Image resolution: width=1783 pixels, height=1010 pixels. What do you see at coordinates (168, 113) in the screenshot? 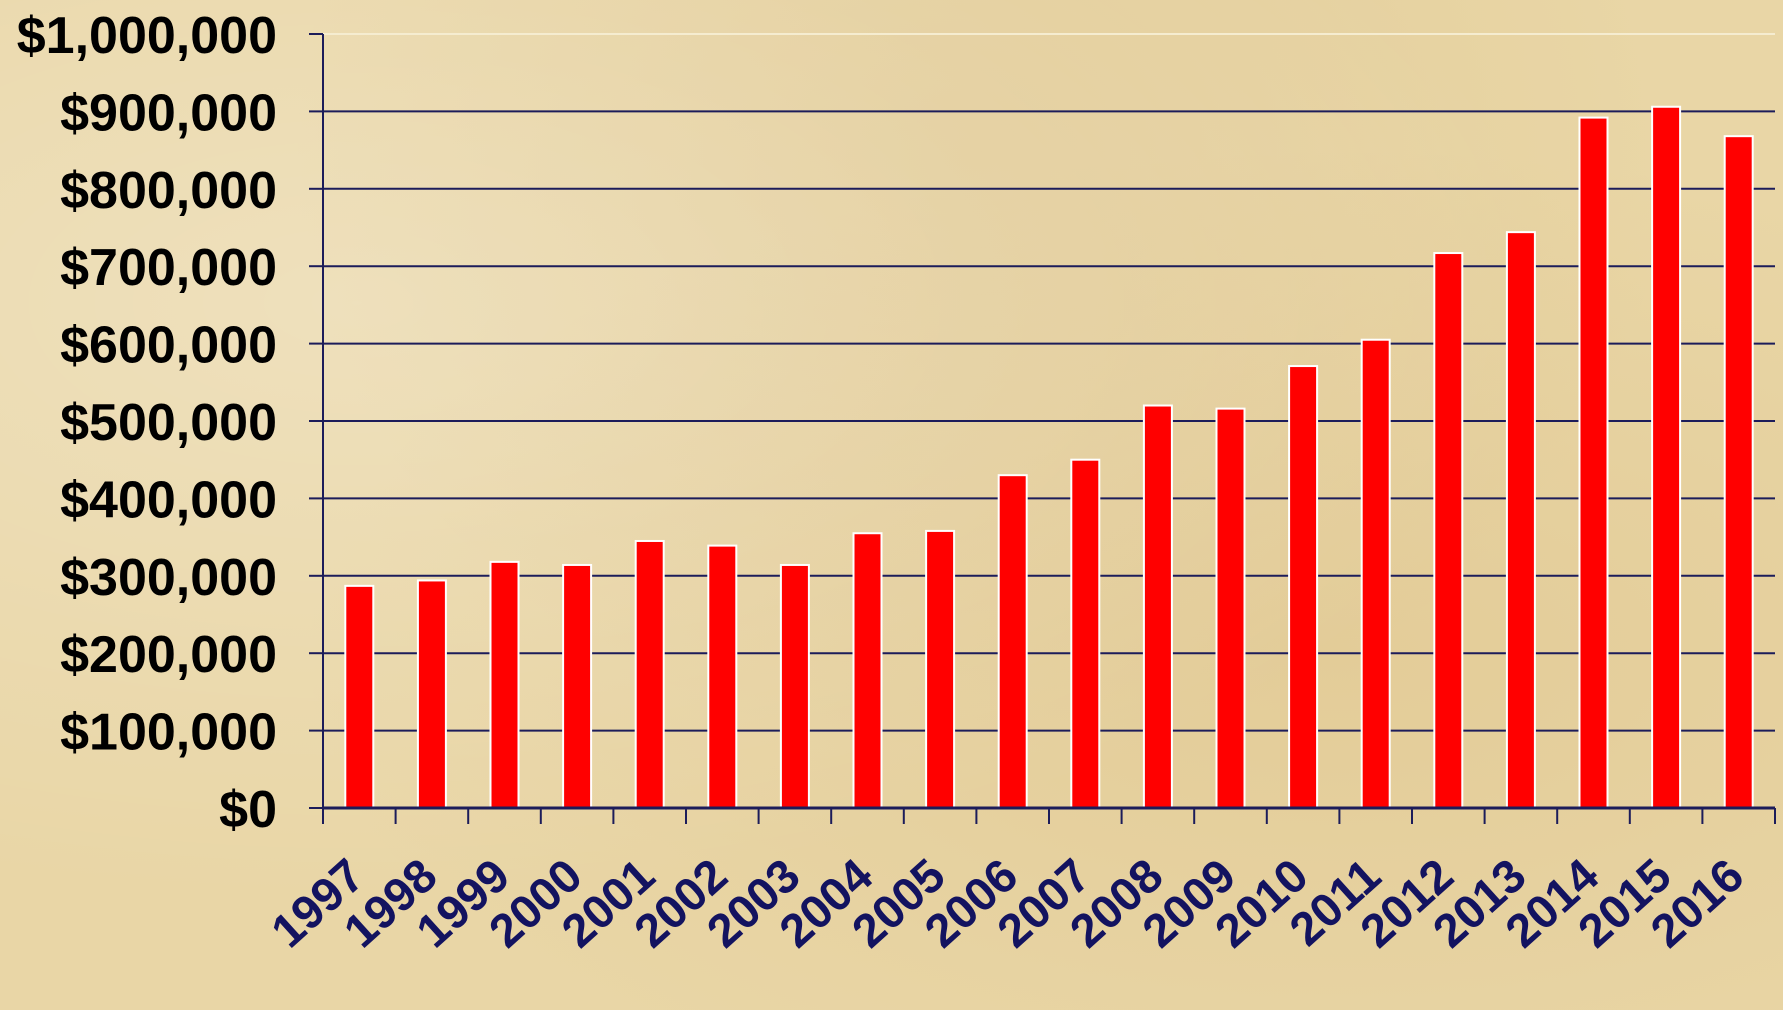
I see `y-tick-label: $900,000` at bounding box center [168, 113].